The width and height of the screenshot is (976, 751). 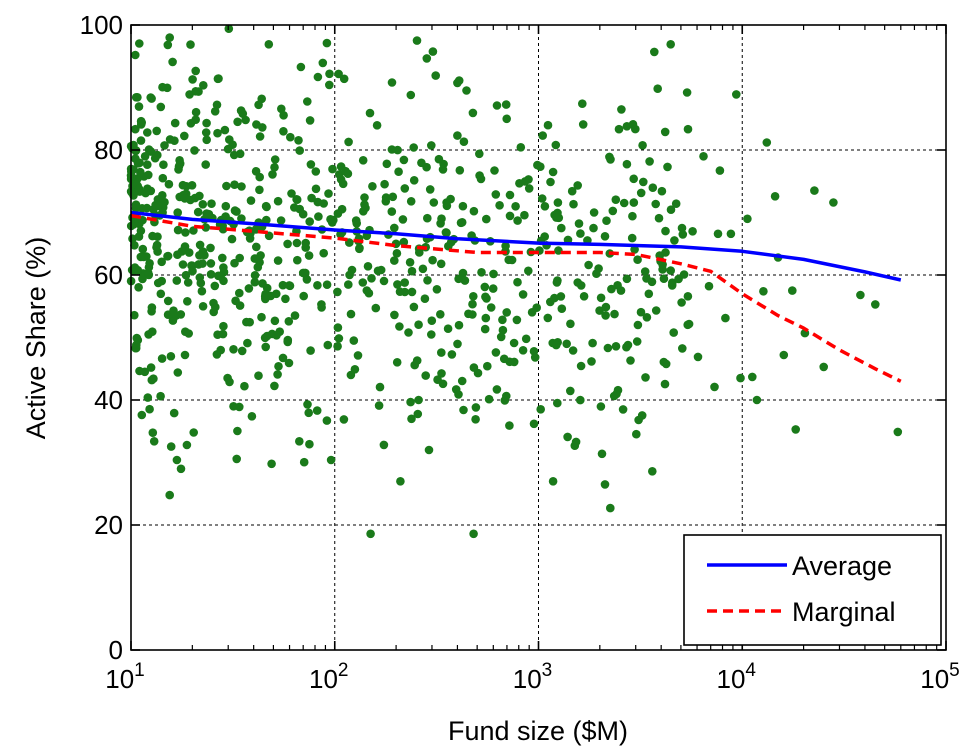 What do you see at coordinates (538, 731) in the screenshot?
I see `x-axis-title: Fund size ($M)` at bounding box center [538, 731].